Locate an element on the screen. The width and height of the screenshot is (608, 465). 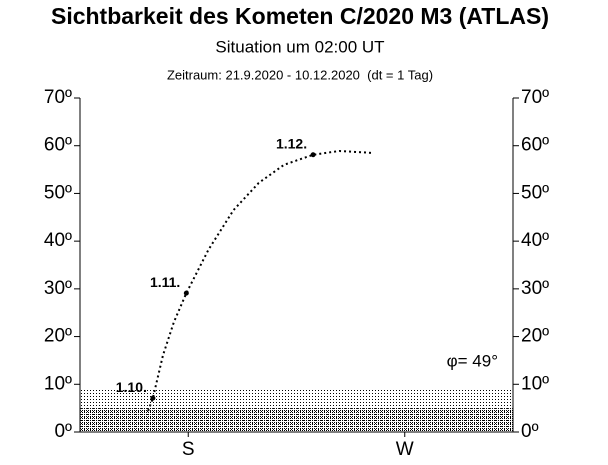
y-tick-label: 60º is located at coordinates (58, 145).